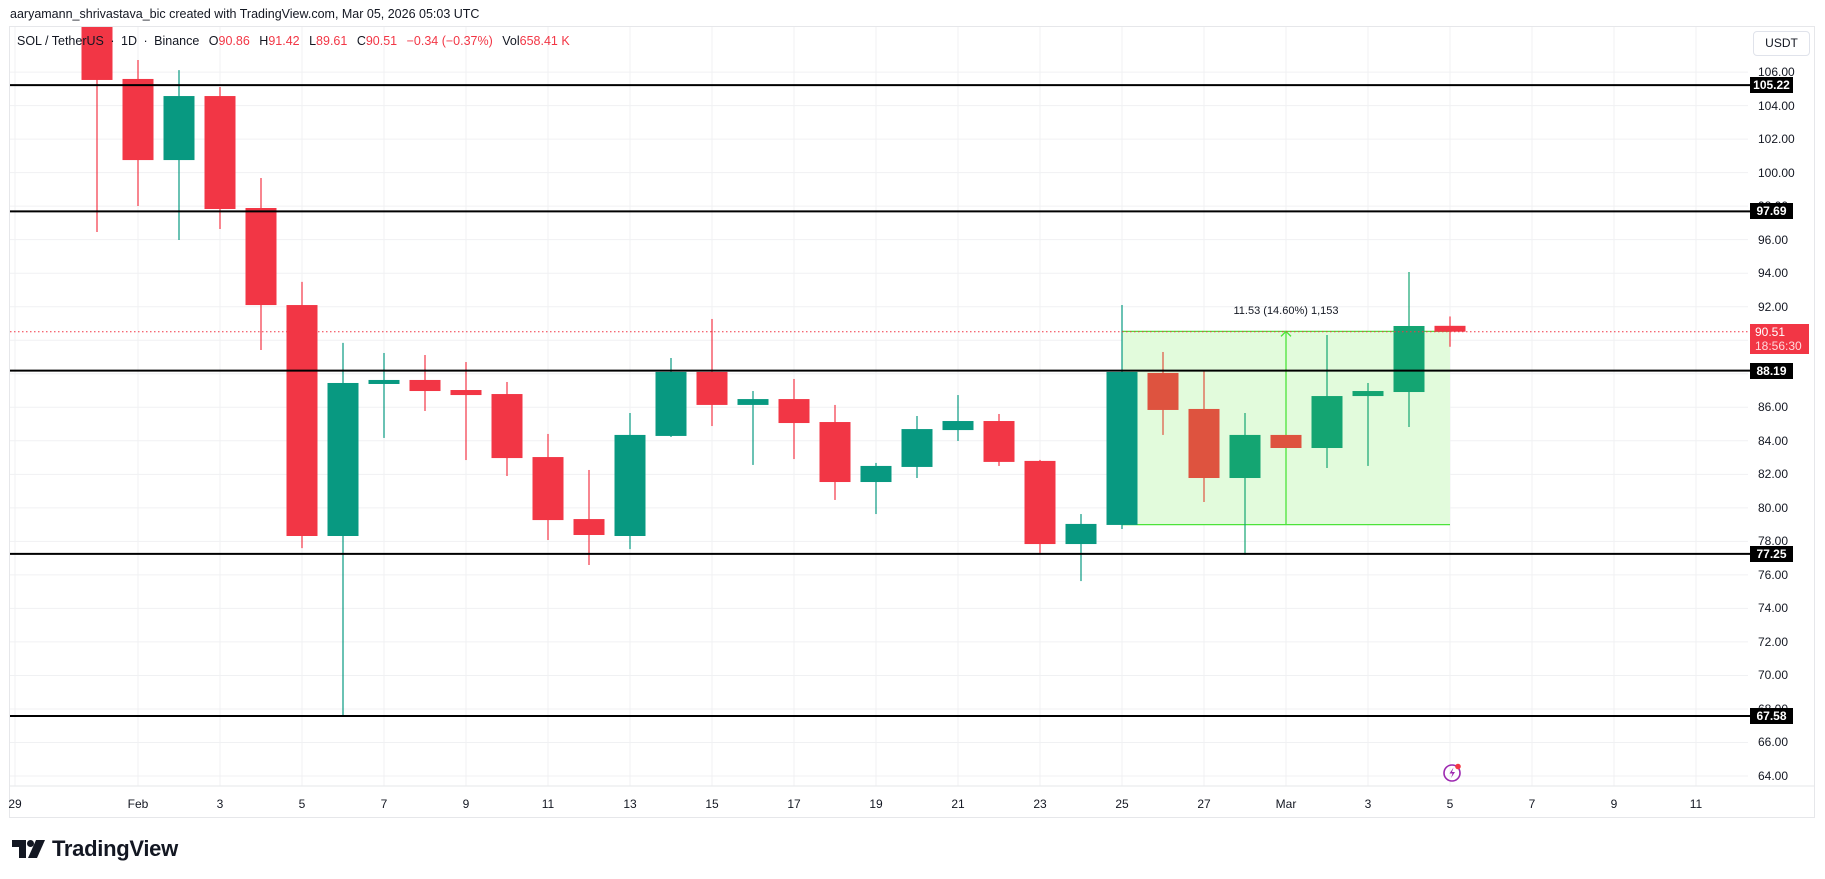 This screenshot has width=1825, height=879. Describe the element at coordinates (1773, 608) in the screenshot. I see `price-tick: 74.00` at that location.